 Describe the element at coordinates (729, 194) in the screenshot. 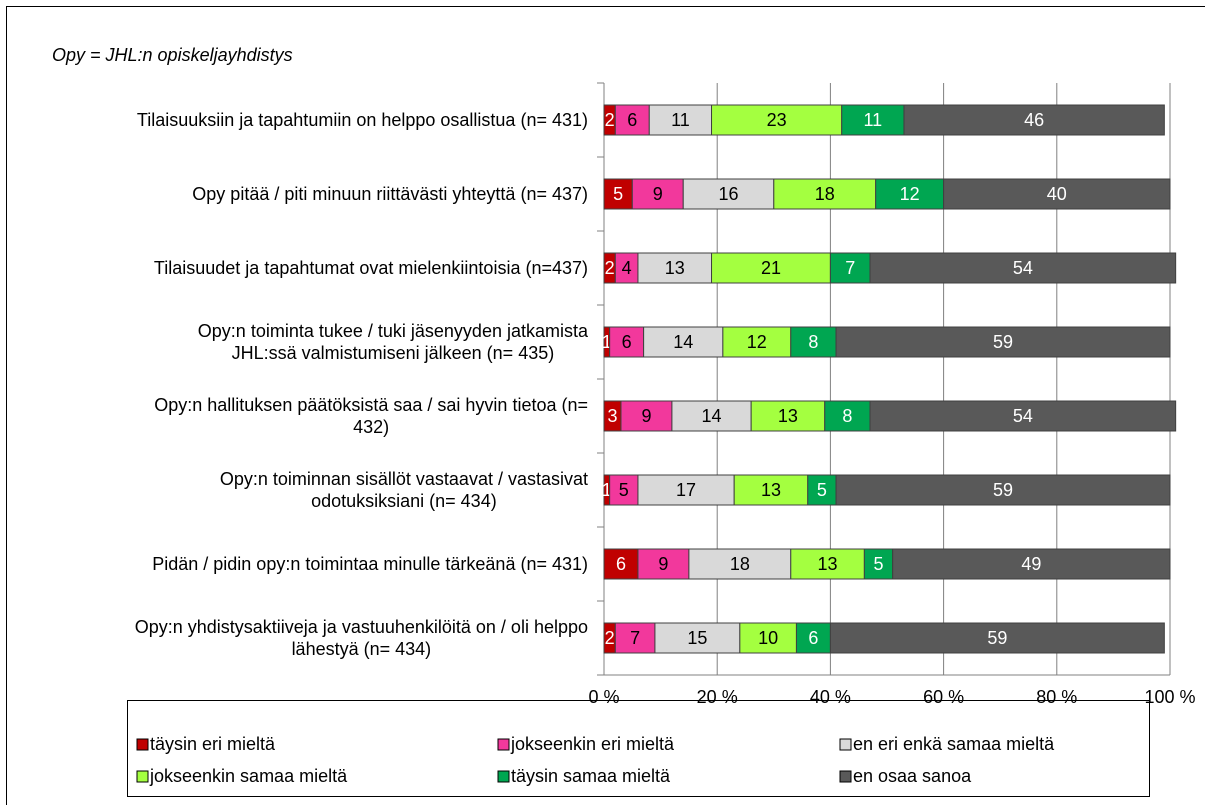

I see `data-label: 16` at that location.